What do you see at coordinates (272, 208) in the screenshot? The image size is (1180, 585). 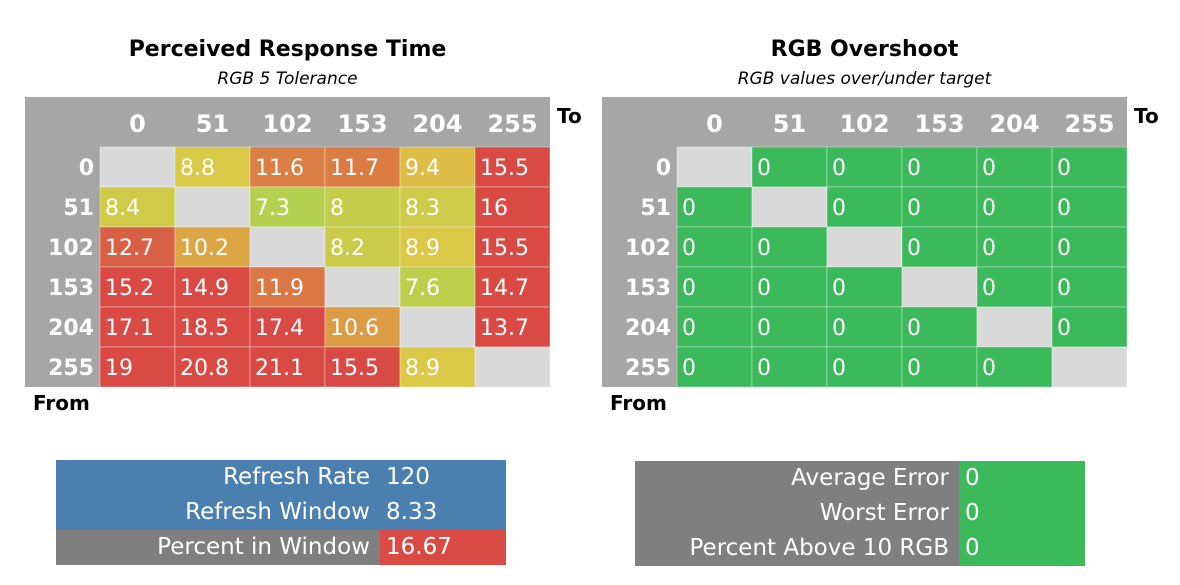 I see `cell-value-label: 7.3` at bounding box center [272, 208].